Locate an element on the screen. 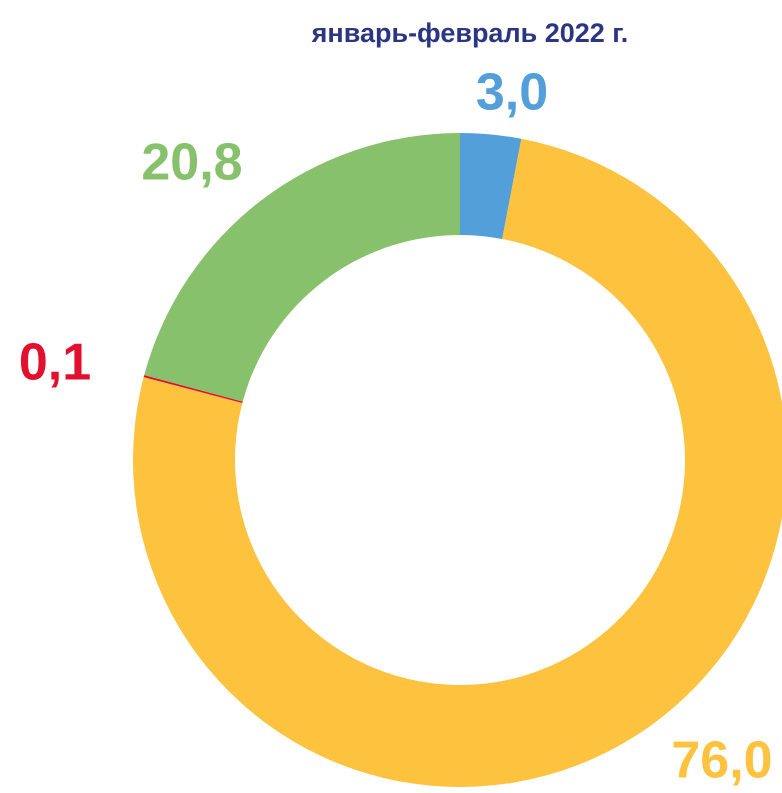 The height and width of the screenshot is (793, 782). value-label: 20,8 is located at coordinates (191, 163).